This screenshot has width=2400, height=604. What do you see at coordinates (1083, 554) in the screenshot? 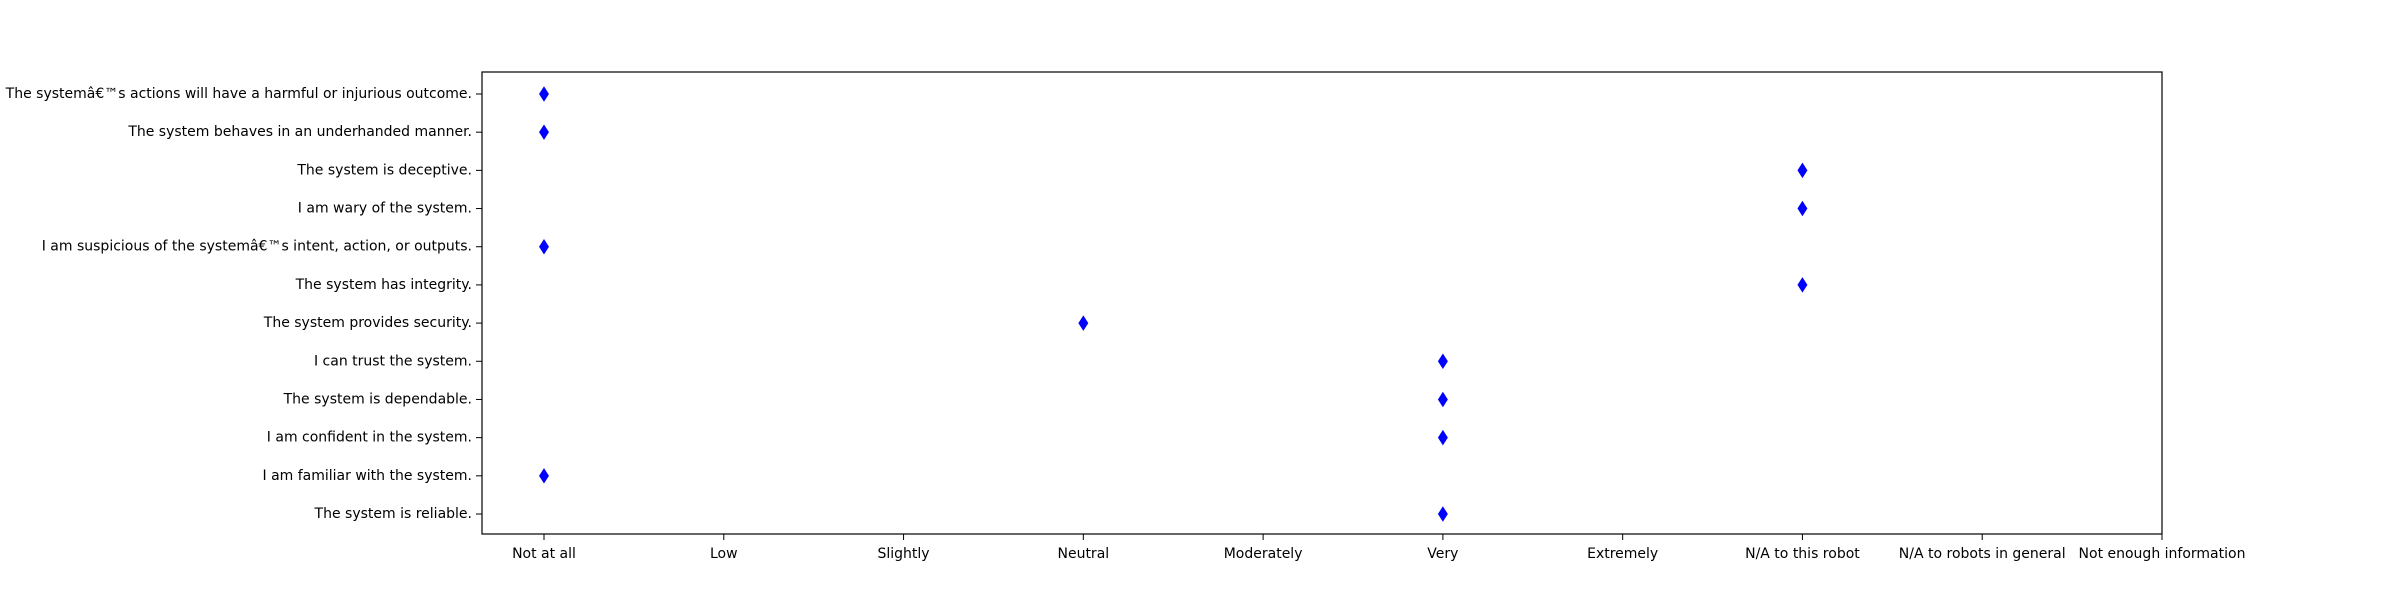
I see `x-tick-label: Neutral` at bounding box center [1083, 554].